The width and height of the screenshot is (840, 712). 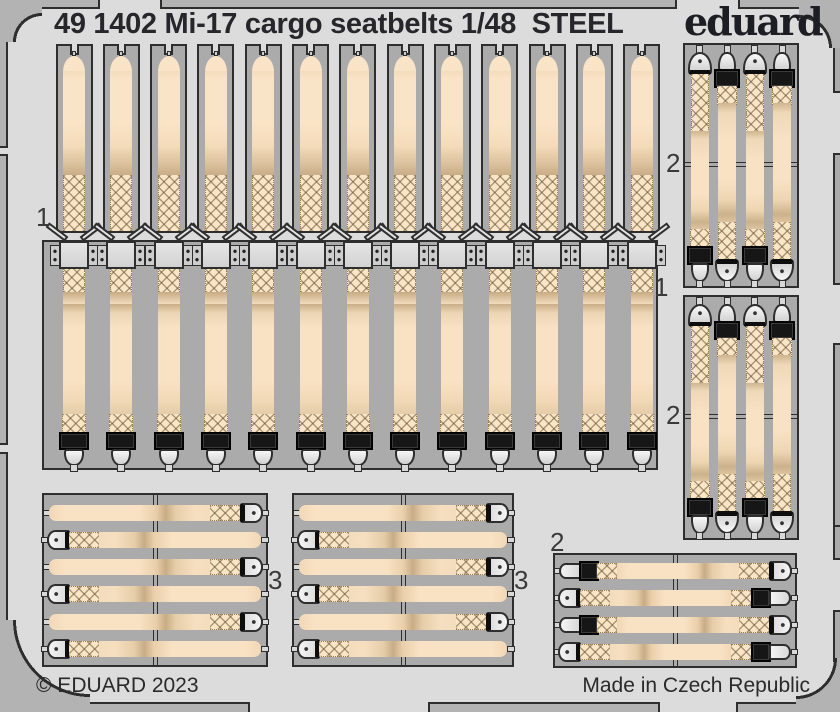 What do you see at coordinates (661, 287) in the screenshot?
I see `fret-label-main-right: 1` at bounding box center [661, 287].